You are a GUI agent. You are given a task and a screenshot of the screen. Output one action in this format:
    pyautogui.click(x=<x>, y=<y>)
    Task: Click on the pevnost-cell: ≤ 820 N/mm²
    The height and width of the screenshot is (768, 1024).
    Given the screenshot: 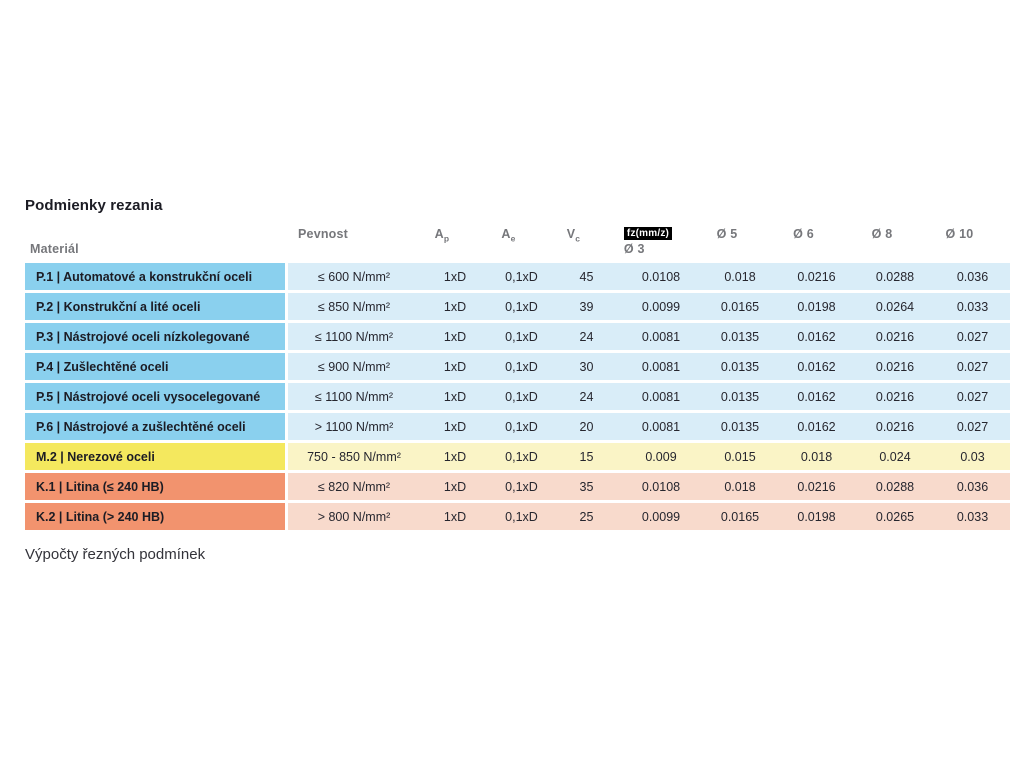 What is the action you would take?
    pyautogui.click(x=354, y=486)
    